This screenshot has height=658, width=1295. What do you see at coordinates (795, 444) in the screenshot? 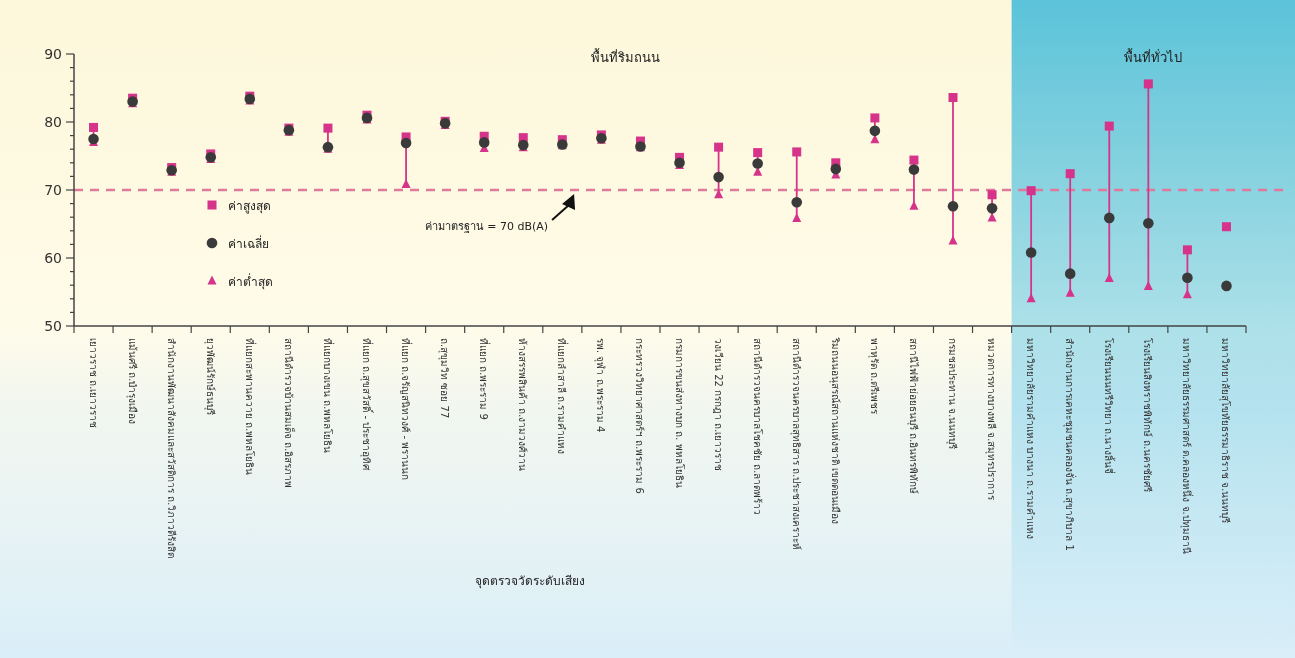
I see `x-tick-label: สถานีตำรวจนครบาลสุทธิสาร ถ.ประชาสงเคราะห์` at bounding box center [795, 444].